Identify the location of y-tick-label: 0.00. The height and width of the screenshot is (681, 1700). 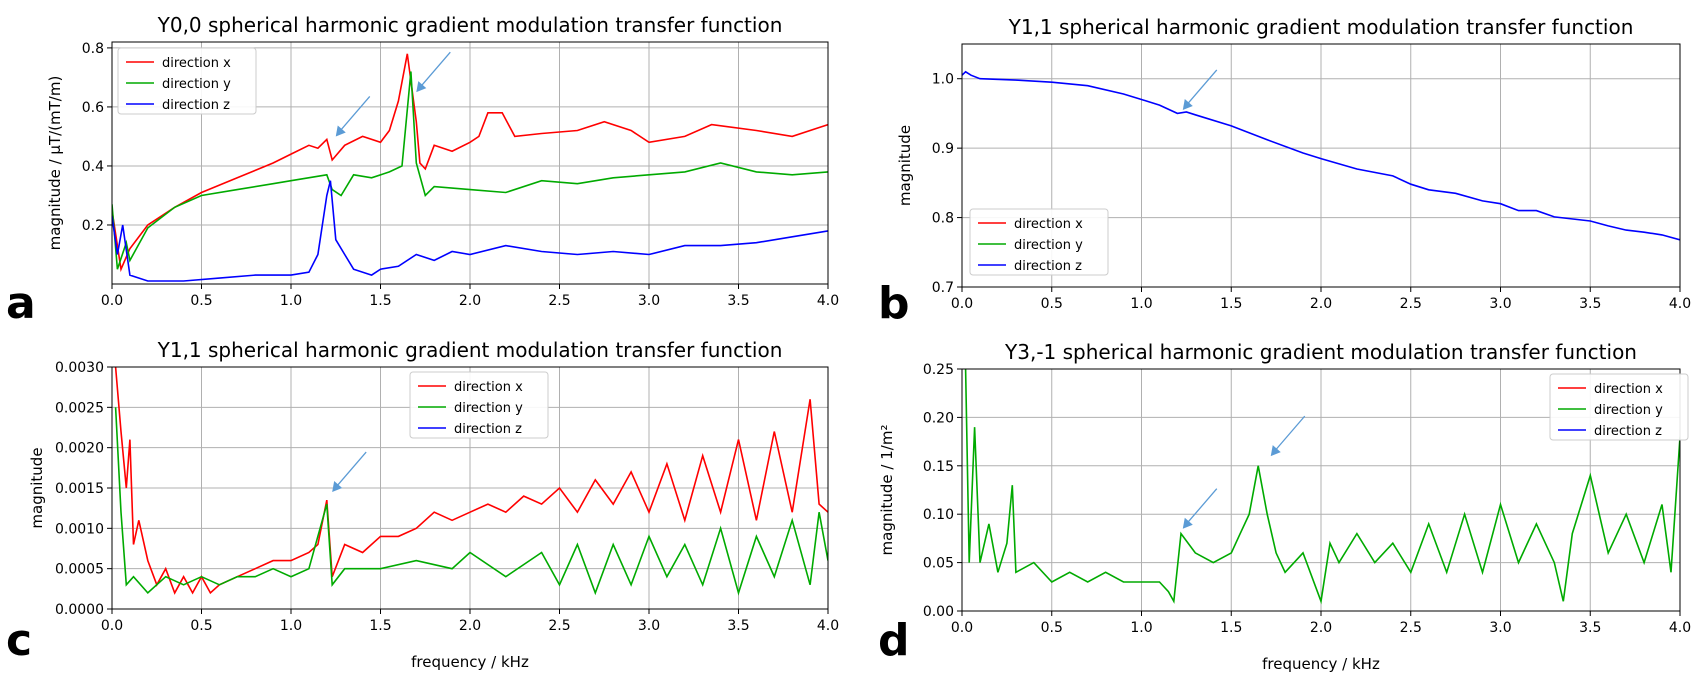
(938, 612).